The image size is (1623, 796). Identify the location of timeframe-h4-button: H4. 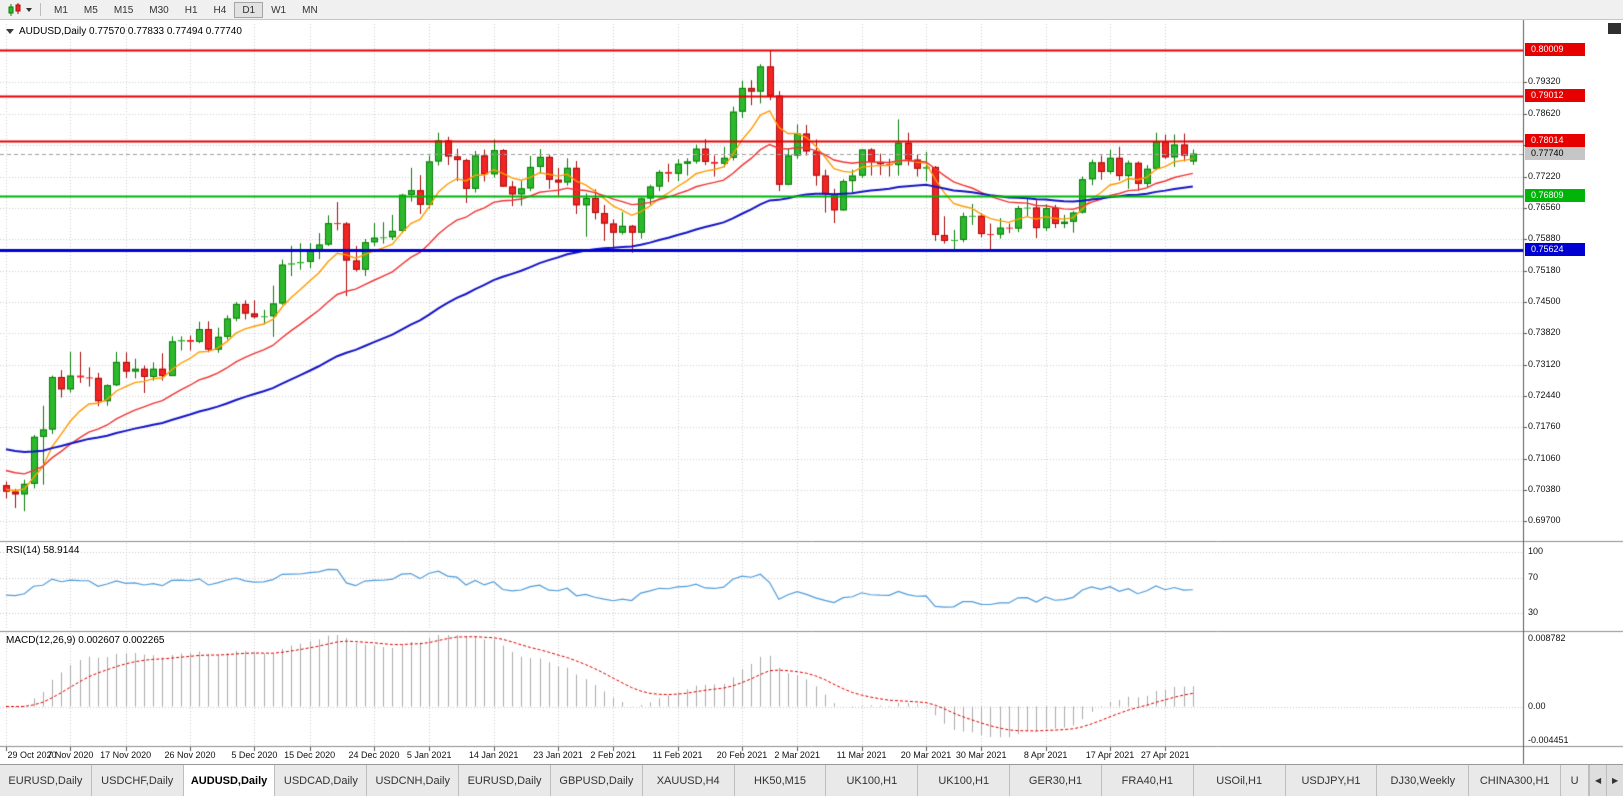
(220, 10).